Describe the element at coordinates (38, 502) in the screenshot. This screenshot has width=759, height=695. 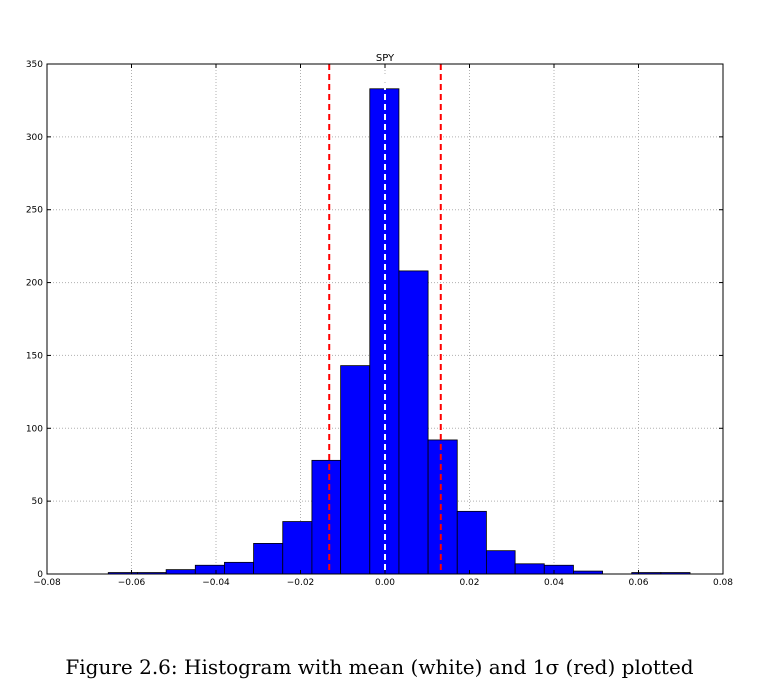
I see `y-tick-label: 50` at that location.